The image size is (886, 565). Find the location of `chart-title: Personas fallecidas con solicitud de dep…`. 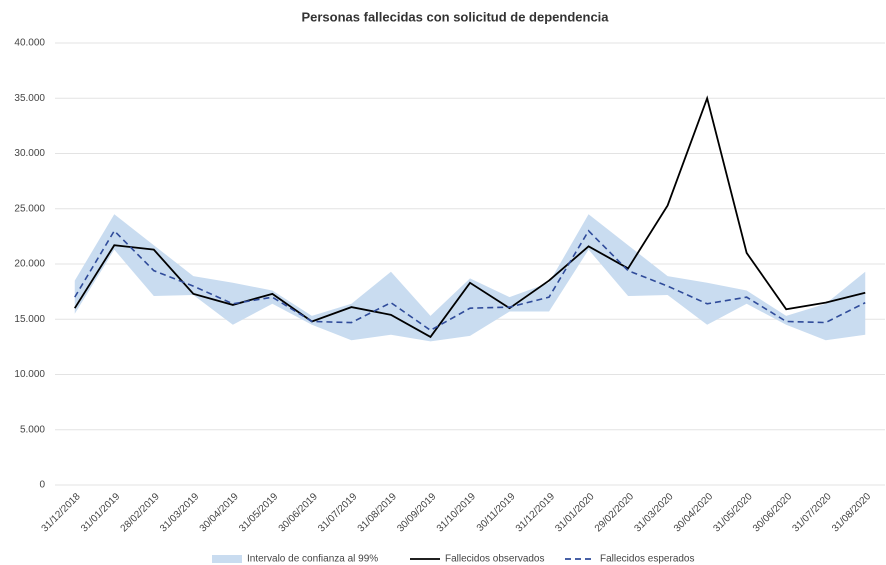

chart-title: Personas fallecidas con solicitud de dep… is located at coordinates (455, 16).